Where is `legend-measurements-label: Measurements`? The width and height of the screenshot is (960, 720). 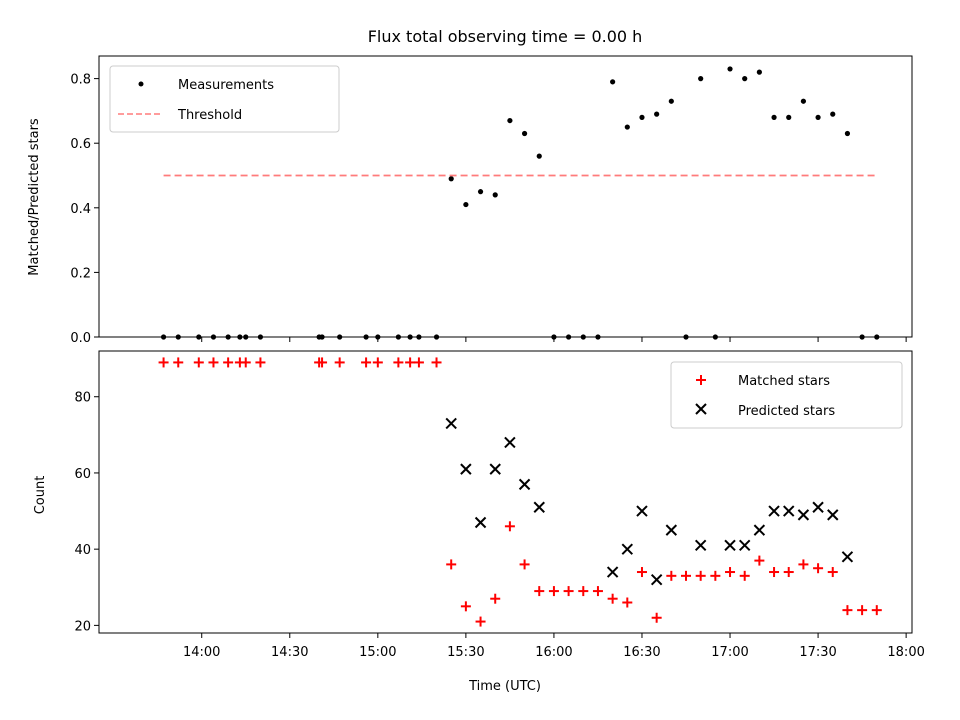 legend-measurements-label: Measurements is located at coordinates (226, 85).